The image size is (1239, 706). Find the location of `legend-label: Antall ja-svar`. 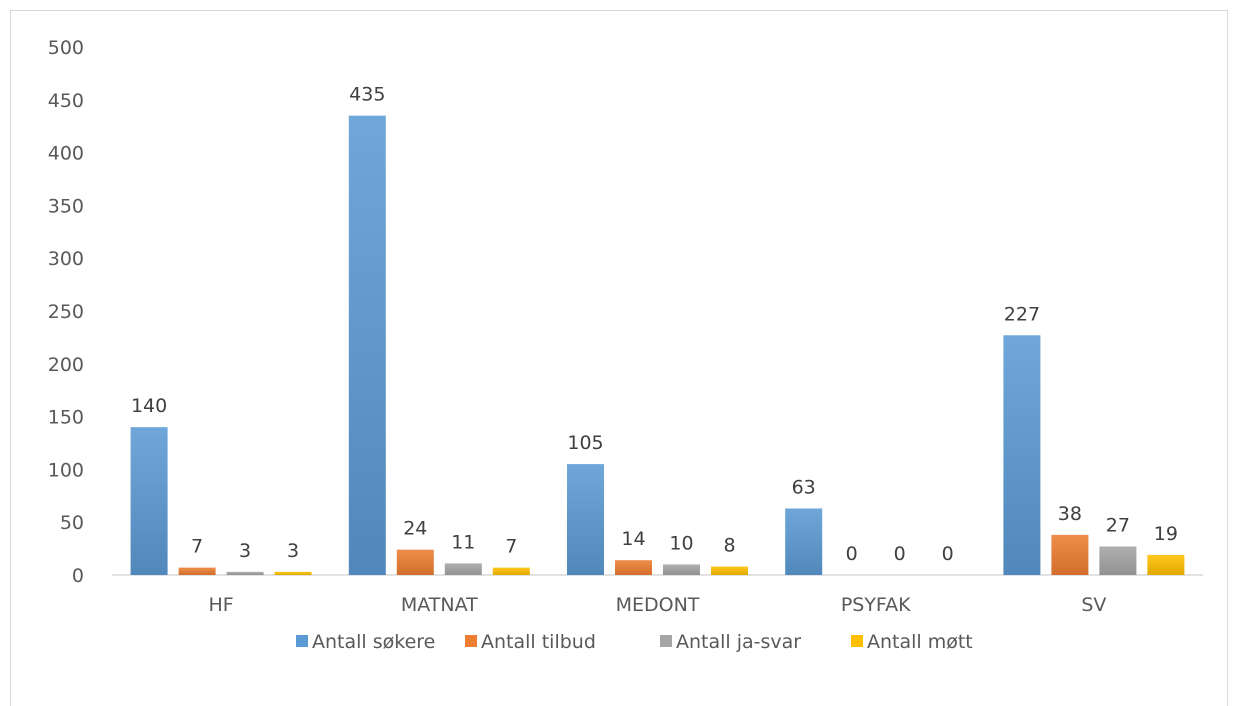

legend-label: Antall ja-svar is located at coordinates (738, 642).